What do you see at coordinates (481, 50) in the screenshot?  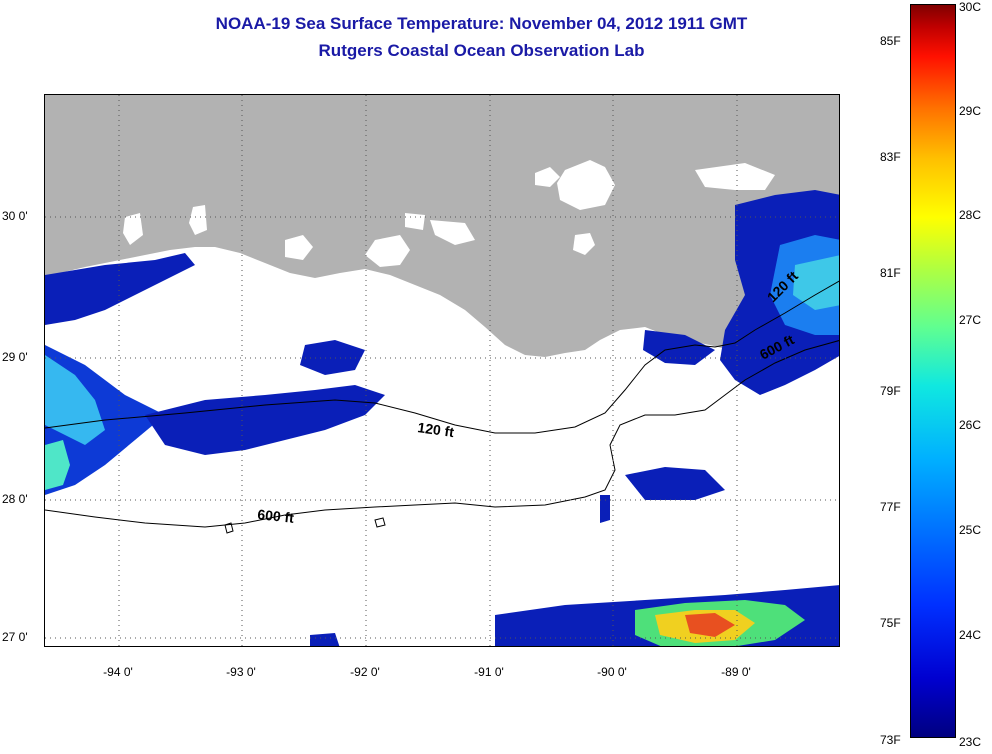 I see `map-subtitle: Rutgers Coastal Ocean Observation Lab` at bounding box center [481, 50].